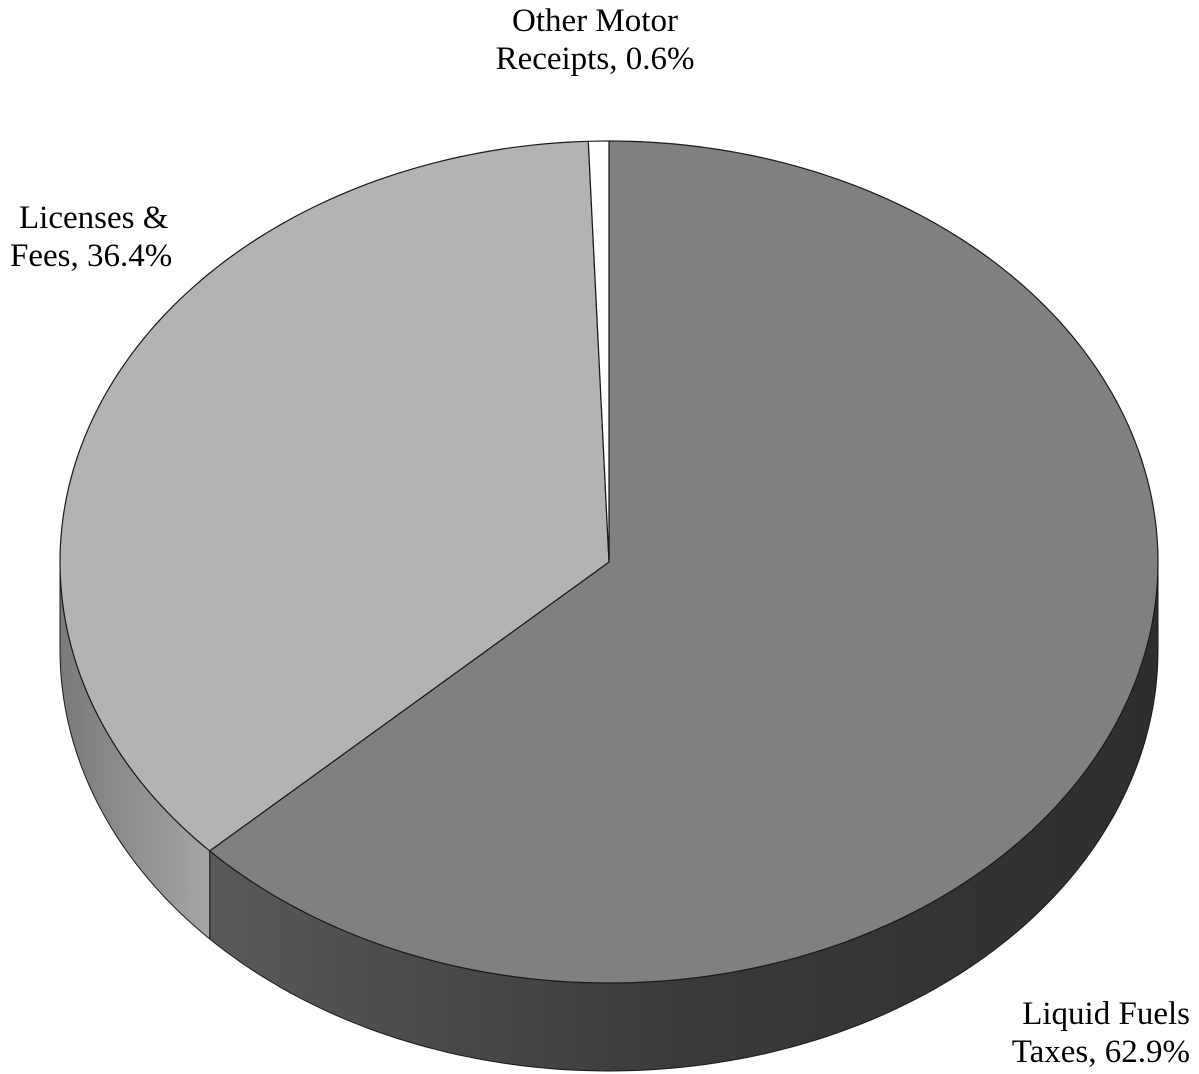 This screenshot has height=1074, width=1199. I want to click on slice-label-line: Other Motor, so click(595, 21).